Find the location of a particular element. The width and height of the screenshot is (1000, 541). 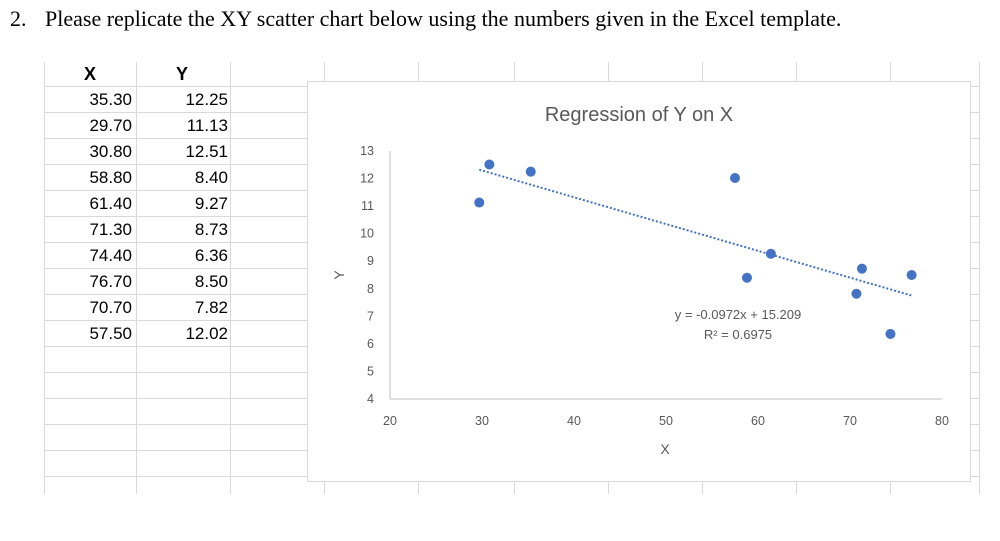

table-cell-y: 12.02 is located at coordinates (206, 333).